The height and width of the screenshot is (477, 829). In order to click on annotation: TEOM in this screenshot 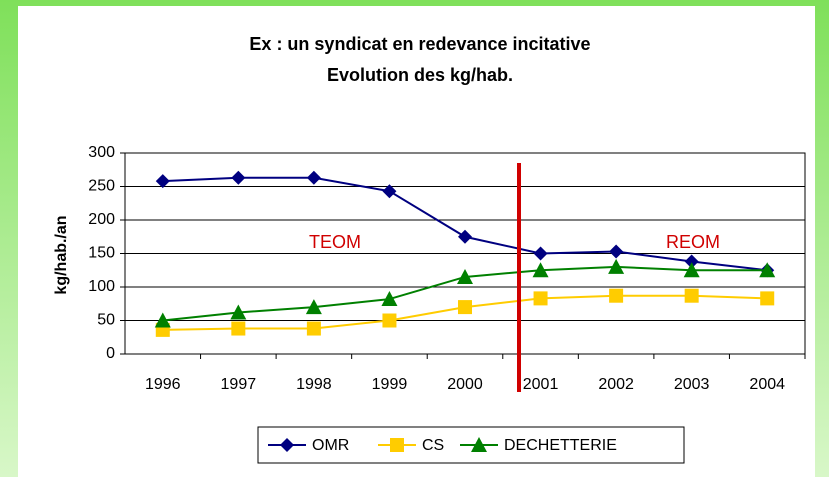, I will do `click(335, 242)`.